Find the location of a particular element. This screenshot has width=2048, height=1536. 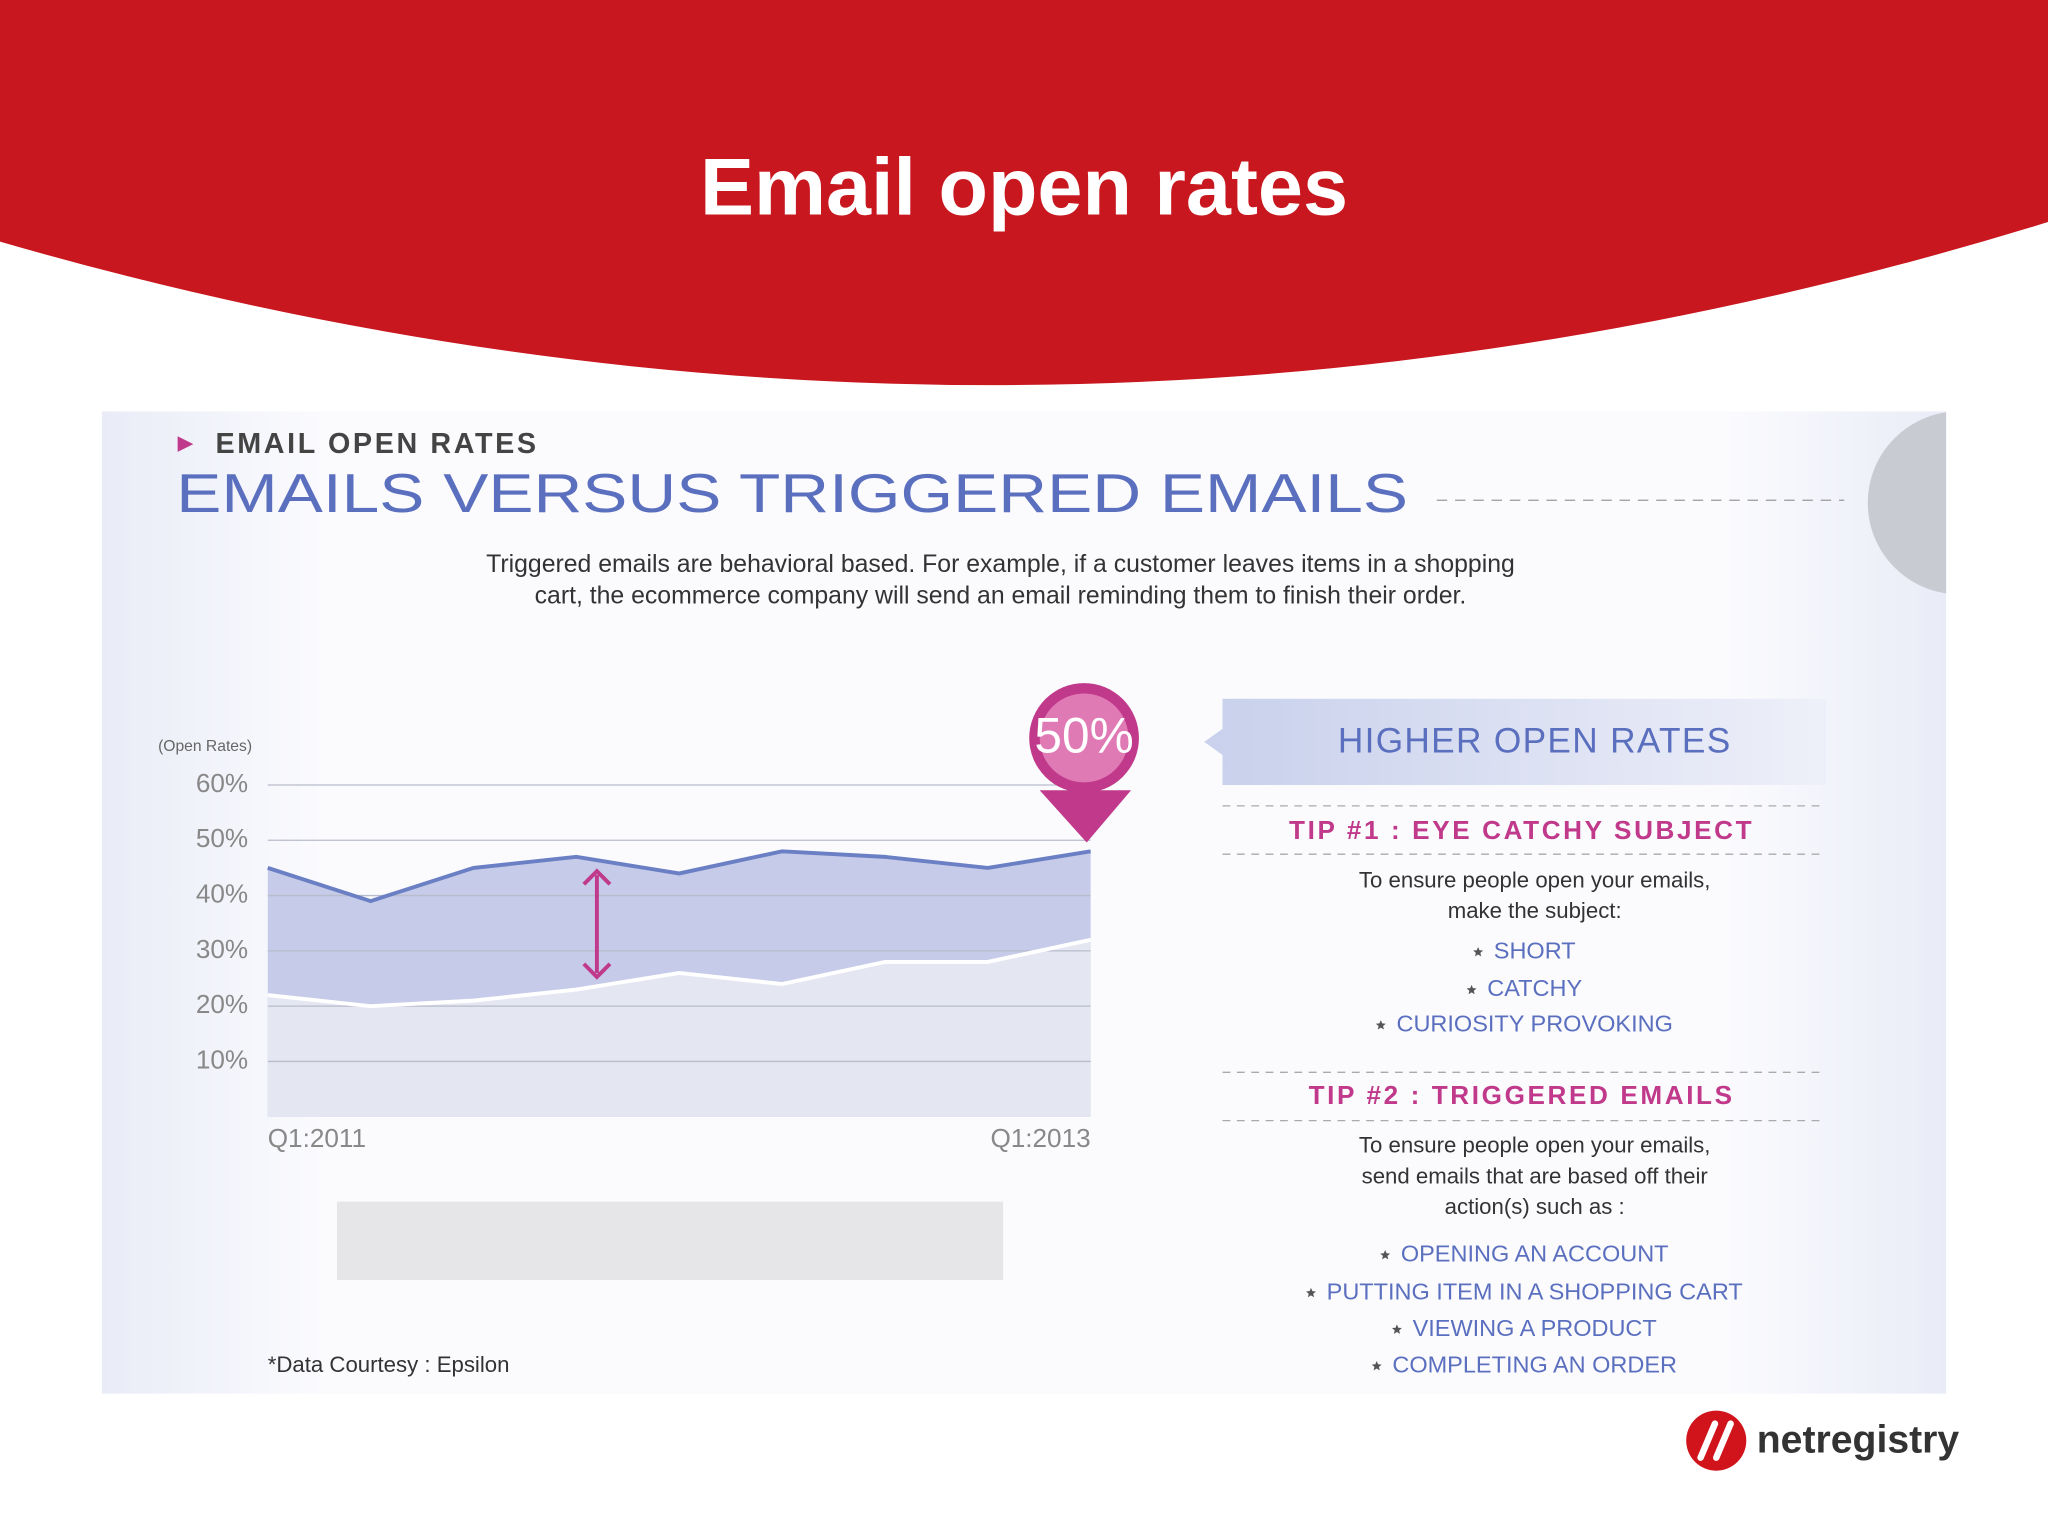

tip-point: VIEWING A PRODUCT is located at coordinates (1535, 1328).